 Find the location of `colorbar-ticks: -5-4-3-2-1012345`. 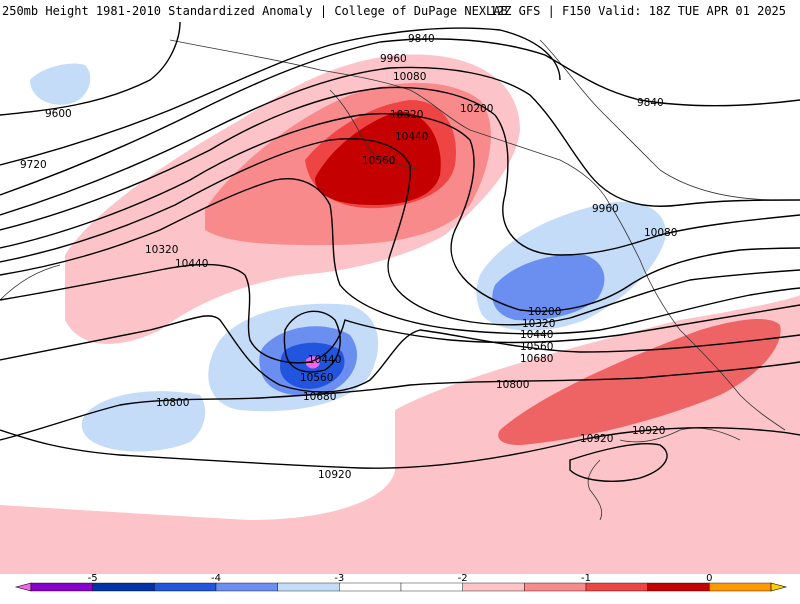

colorbar-ticks: -5-4-3-2-1012345 is located at coordinates (400, 578).